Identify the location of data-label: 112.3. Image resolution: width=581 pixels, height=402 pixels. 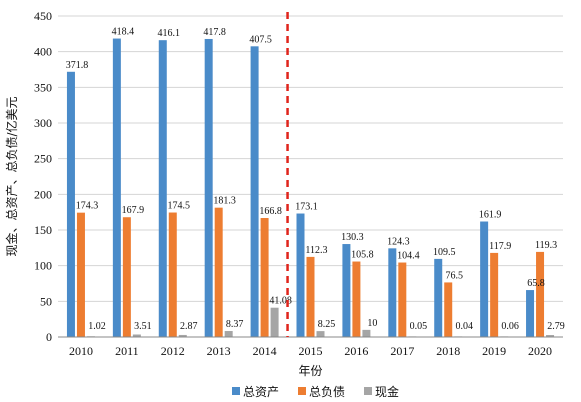
(316, 250).